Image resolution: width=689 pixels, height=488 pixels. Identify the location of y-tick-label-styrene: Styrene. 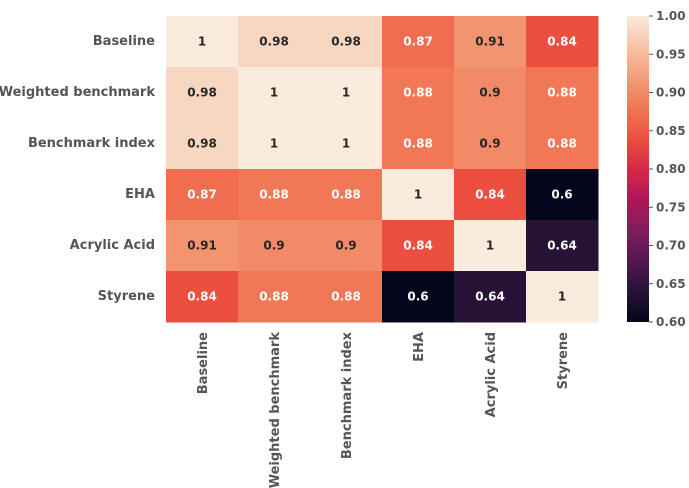
(127, 296).